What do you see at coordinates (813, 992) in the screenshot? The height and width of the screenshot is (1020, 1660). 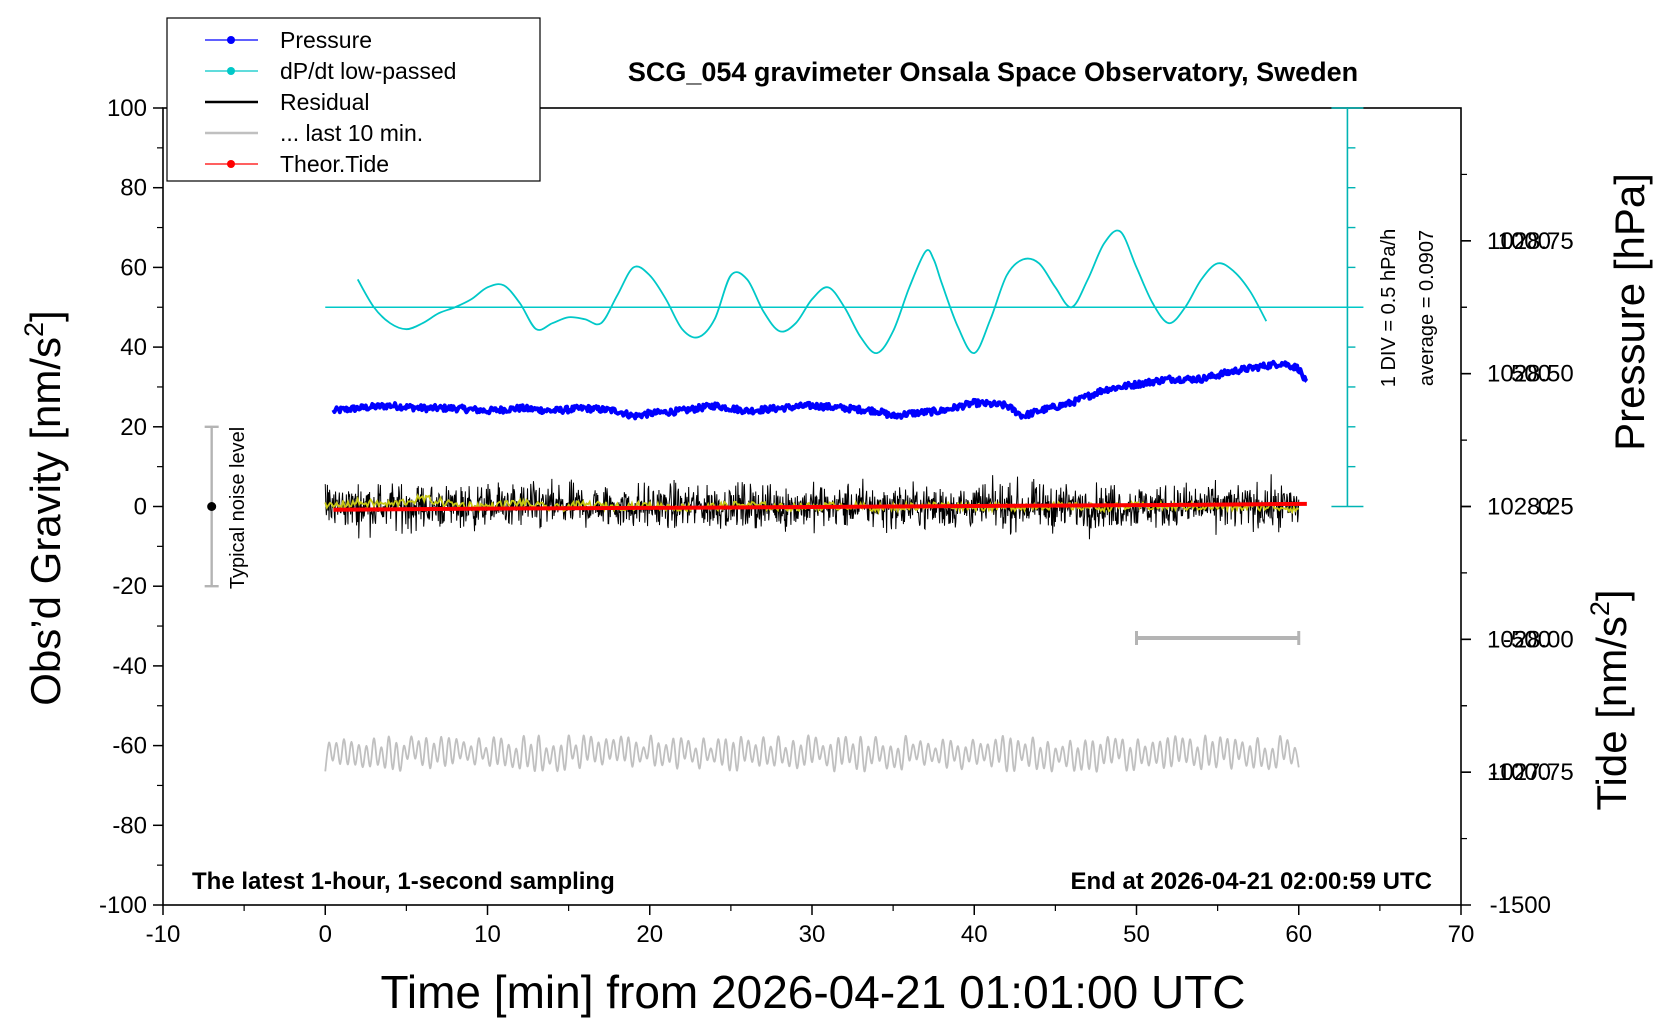 I see `x-axis-label: Time [min] from 2026-04-21 01:01:00 UTC` at bounding box center [813, 992].